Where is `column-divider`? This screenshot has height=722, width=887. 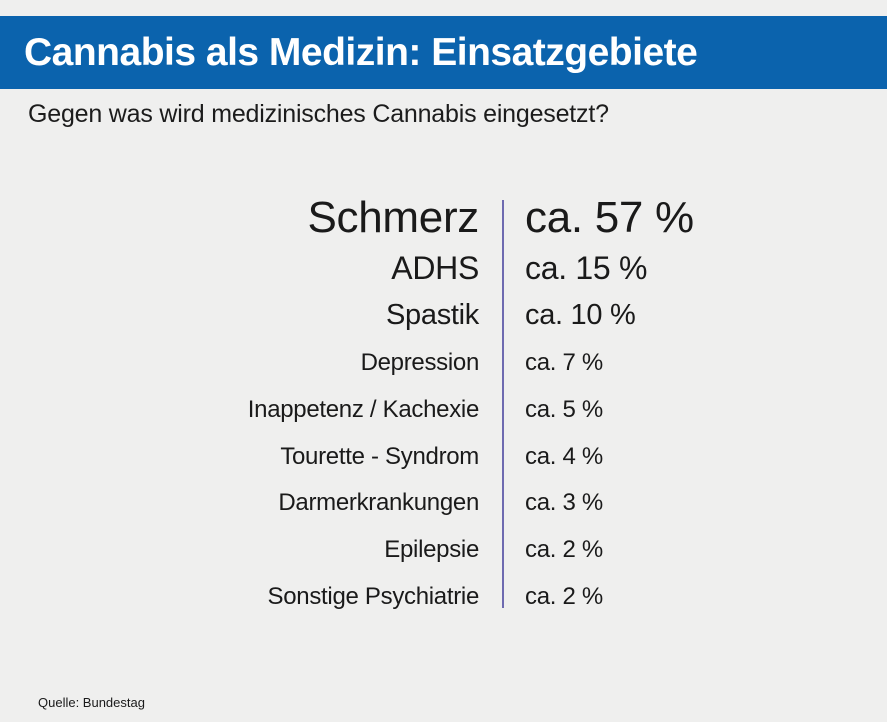
column-divider is located at coordinates (503, 404).